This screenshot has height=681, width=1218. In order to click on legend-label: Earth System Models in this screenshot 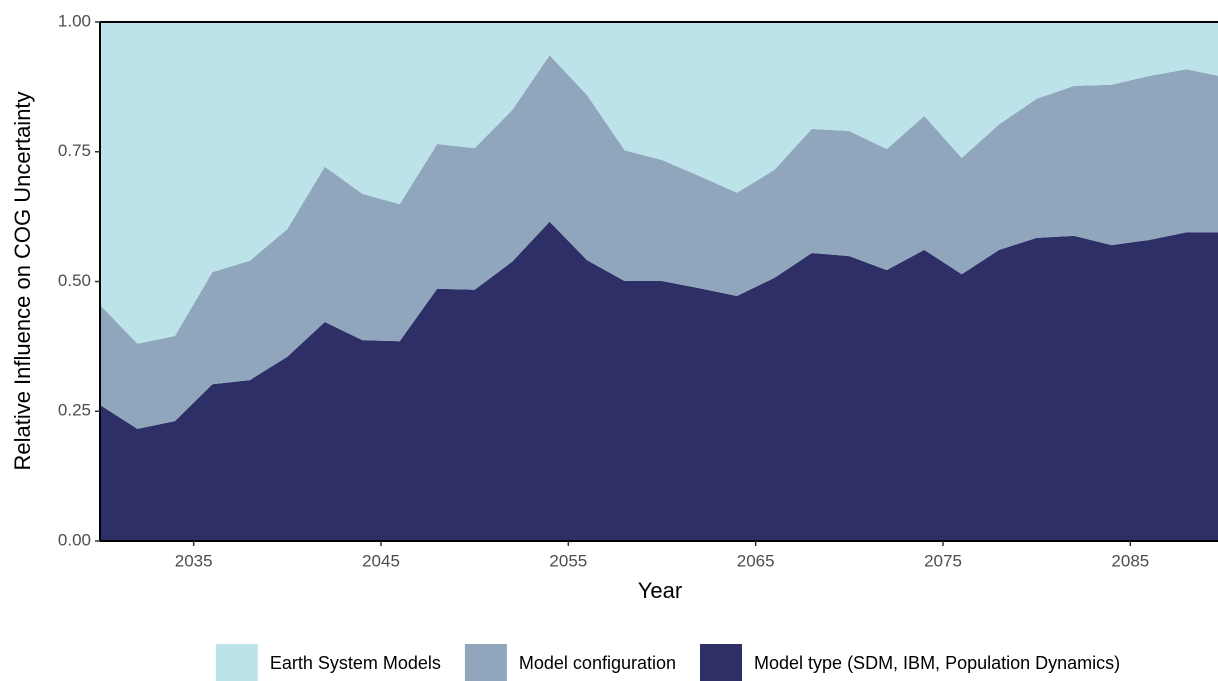, I will do `click(355, 663)`.